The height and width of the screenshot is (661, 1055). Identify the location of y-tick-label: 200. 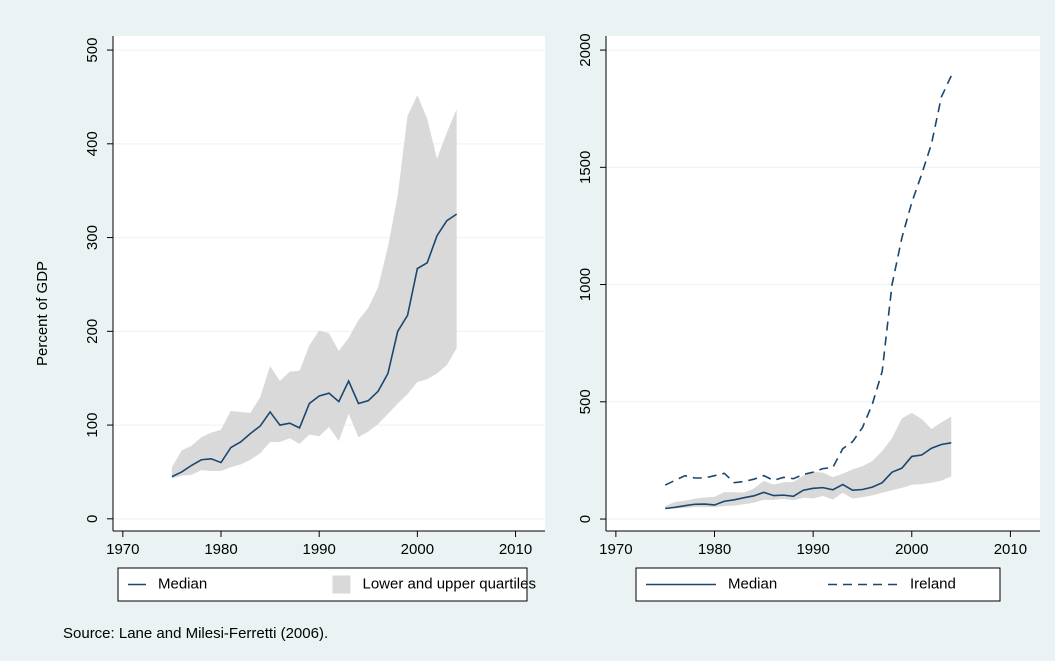
(92, 331).